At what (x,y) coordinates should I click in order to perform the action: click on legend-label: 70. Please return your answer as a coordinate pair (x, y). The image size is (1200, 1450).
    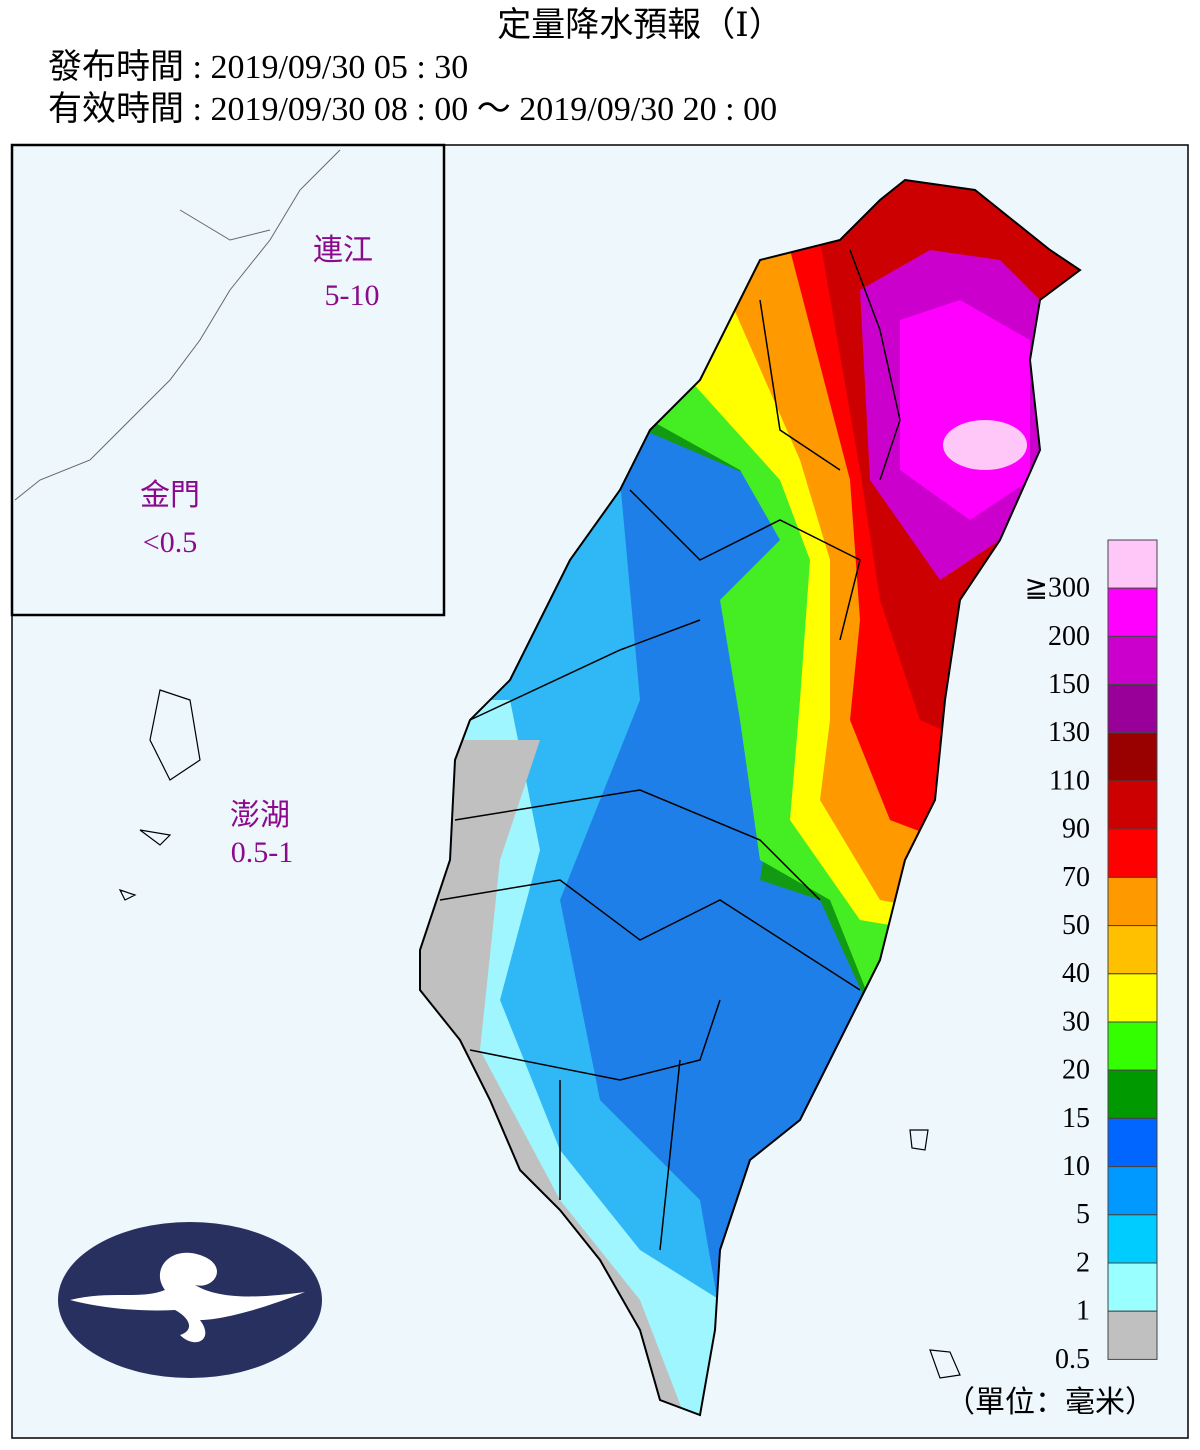
    Looking at the image, I should click on (1076, 877).